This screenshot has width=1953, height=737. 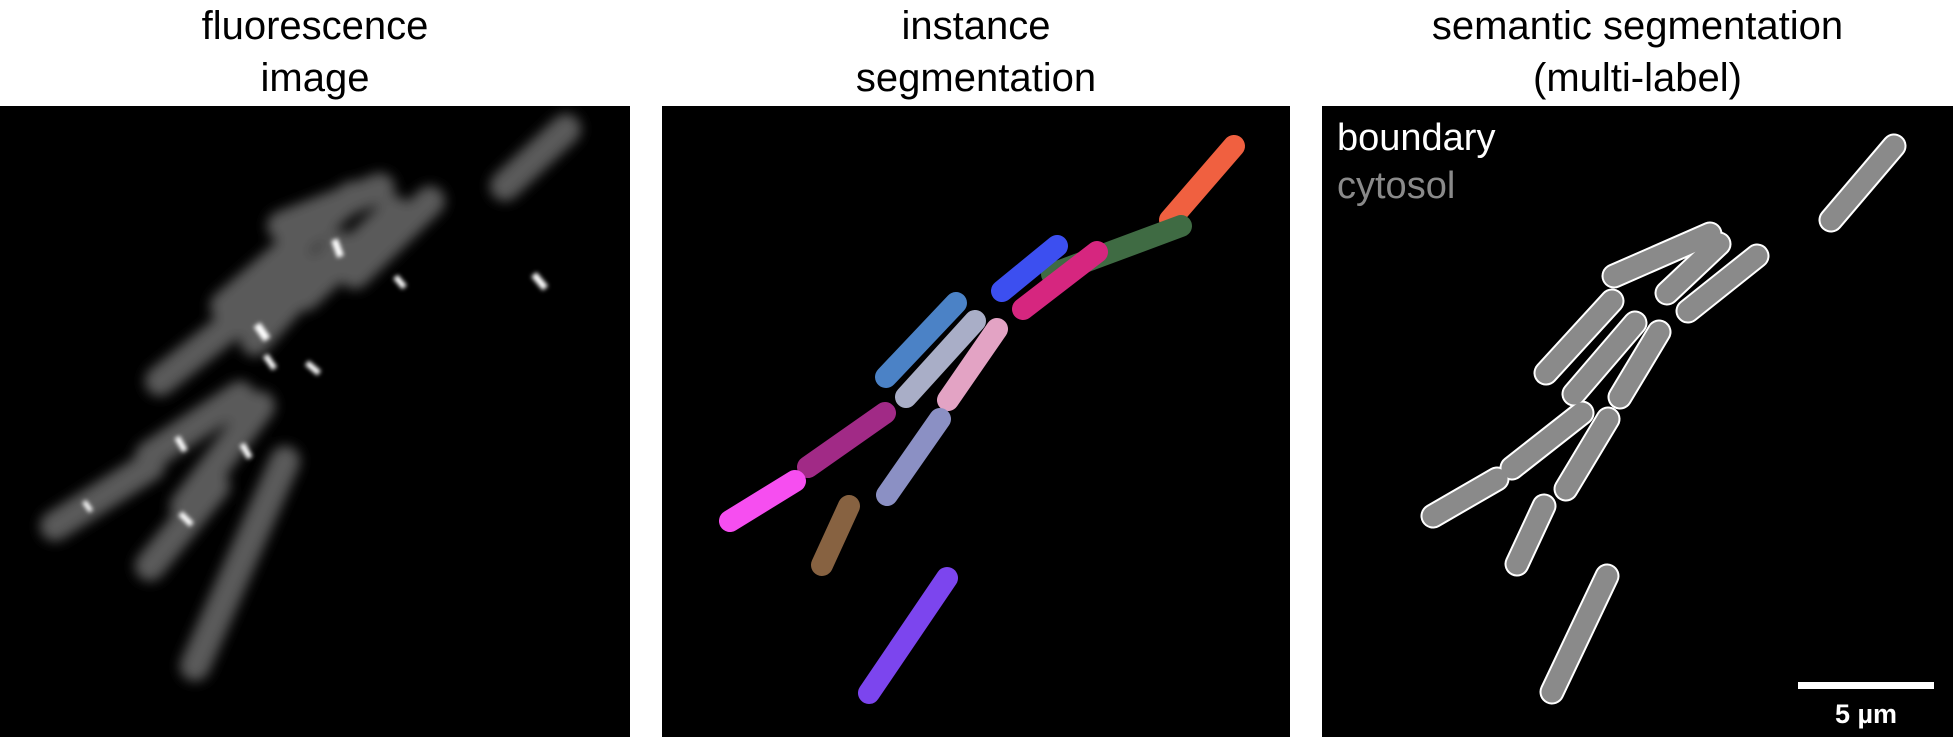 I want to click on semantic-title-line2: (multi-label), so click(x=1637, y=78).